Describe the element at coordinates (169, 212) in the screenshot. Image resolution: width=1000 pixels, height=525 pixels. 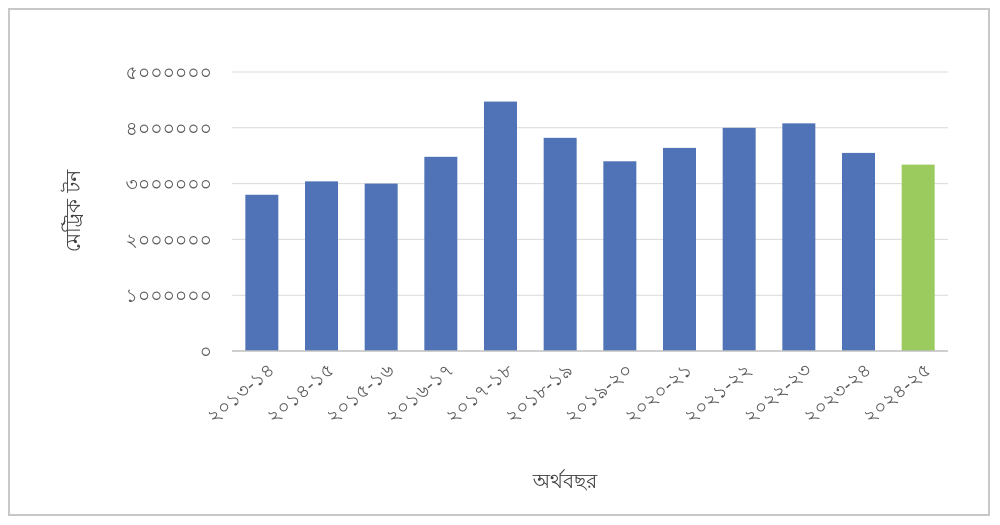
I see `y-axis-tick-labels: ০ ১০০০০০০ ২০০০০০০ ৩০০০০০০ ৪০০০০০০ ৫০০০০০০` at that location.